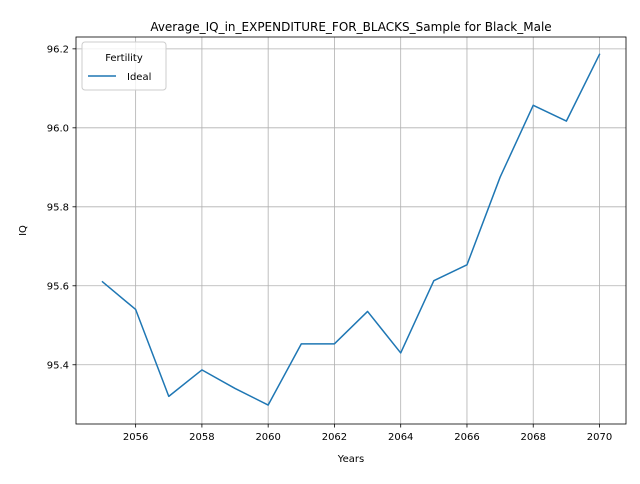 The image size is (640, 484). I want to click on legend-title: Fertility, so click(124, 58).